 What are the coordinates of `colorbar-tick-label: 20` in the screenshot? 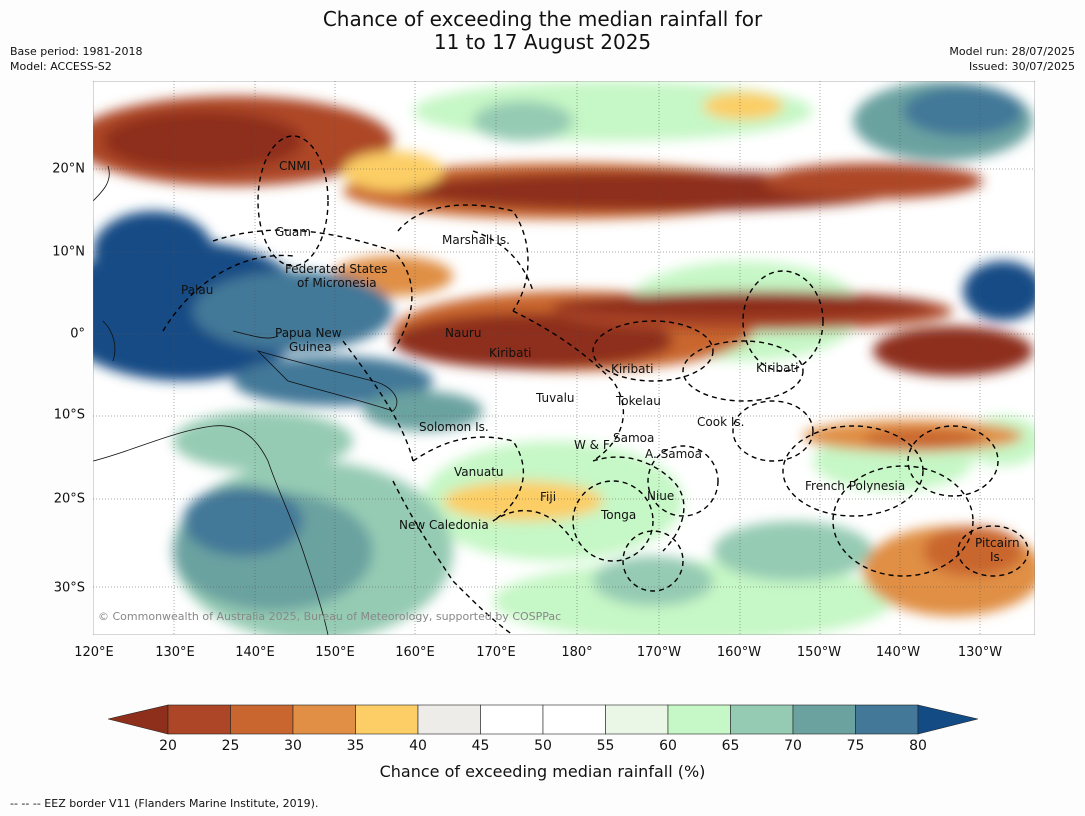 It's located at (168, 746).